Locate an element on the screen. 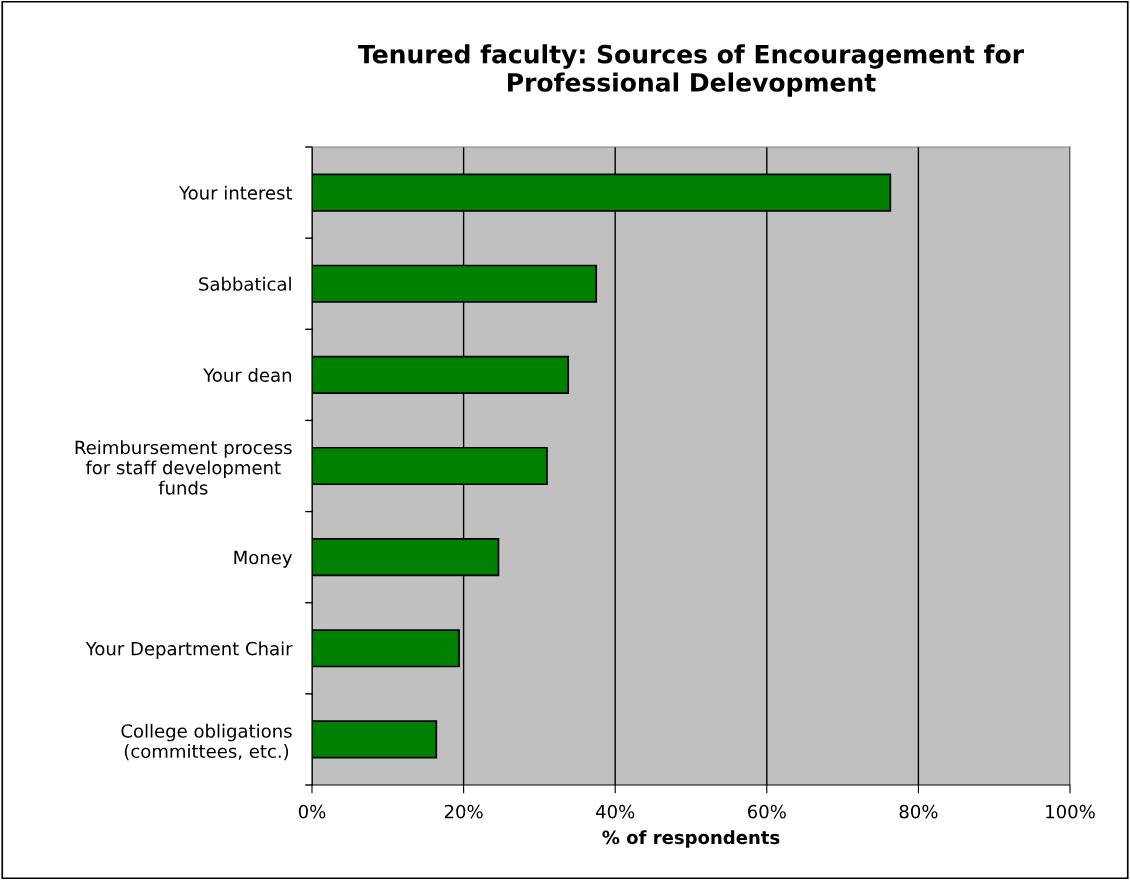  x-tick-label: 60% is located at coordinates (767, 811).